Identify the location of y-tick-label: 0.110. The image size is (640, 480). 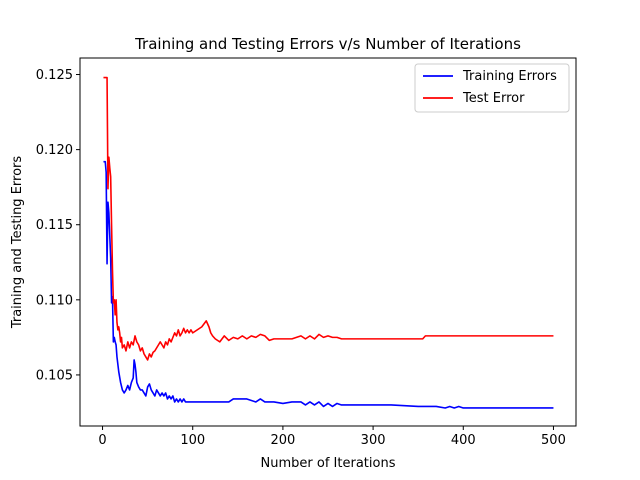
(54, 300).